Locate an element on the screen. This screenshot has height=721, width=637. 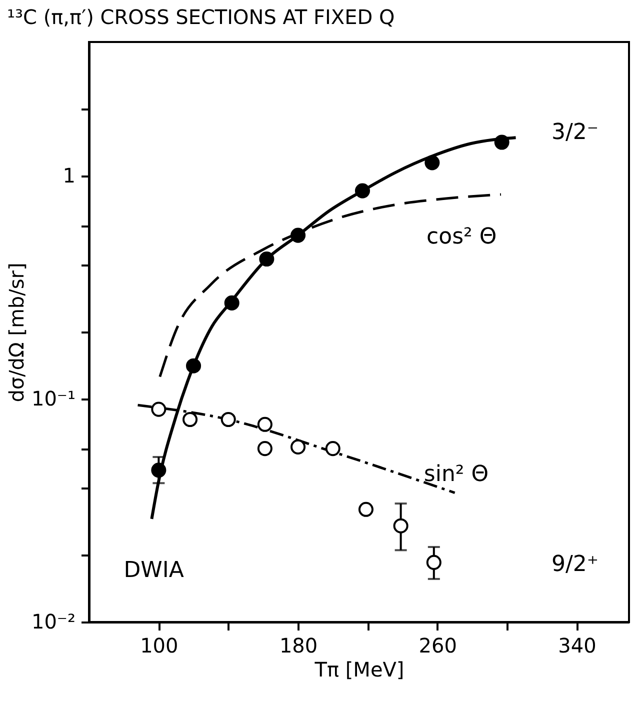
y-tick-label: 10⁻¹ is located at coordinates (53, 398).